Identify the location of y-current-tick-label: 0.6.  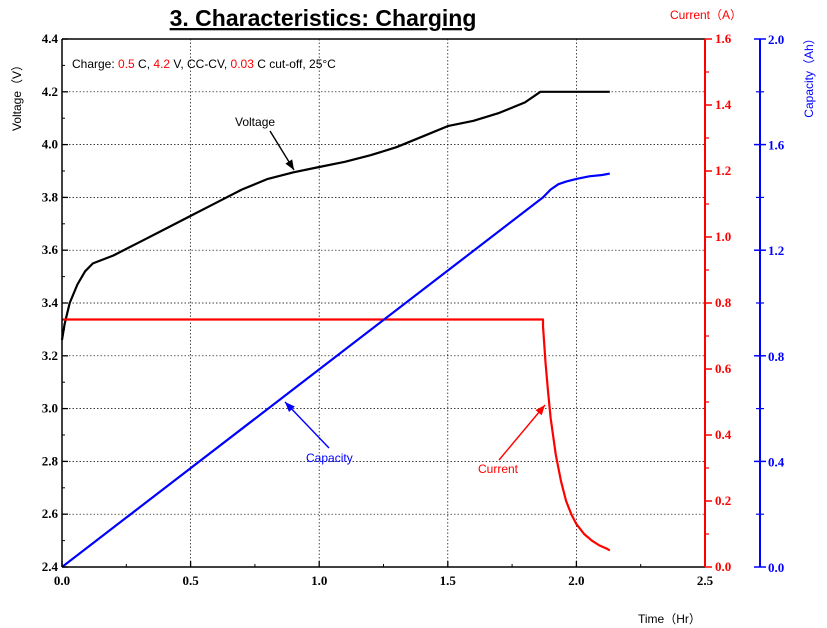
(723, 368).